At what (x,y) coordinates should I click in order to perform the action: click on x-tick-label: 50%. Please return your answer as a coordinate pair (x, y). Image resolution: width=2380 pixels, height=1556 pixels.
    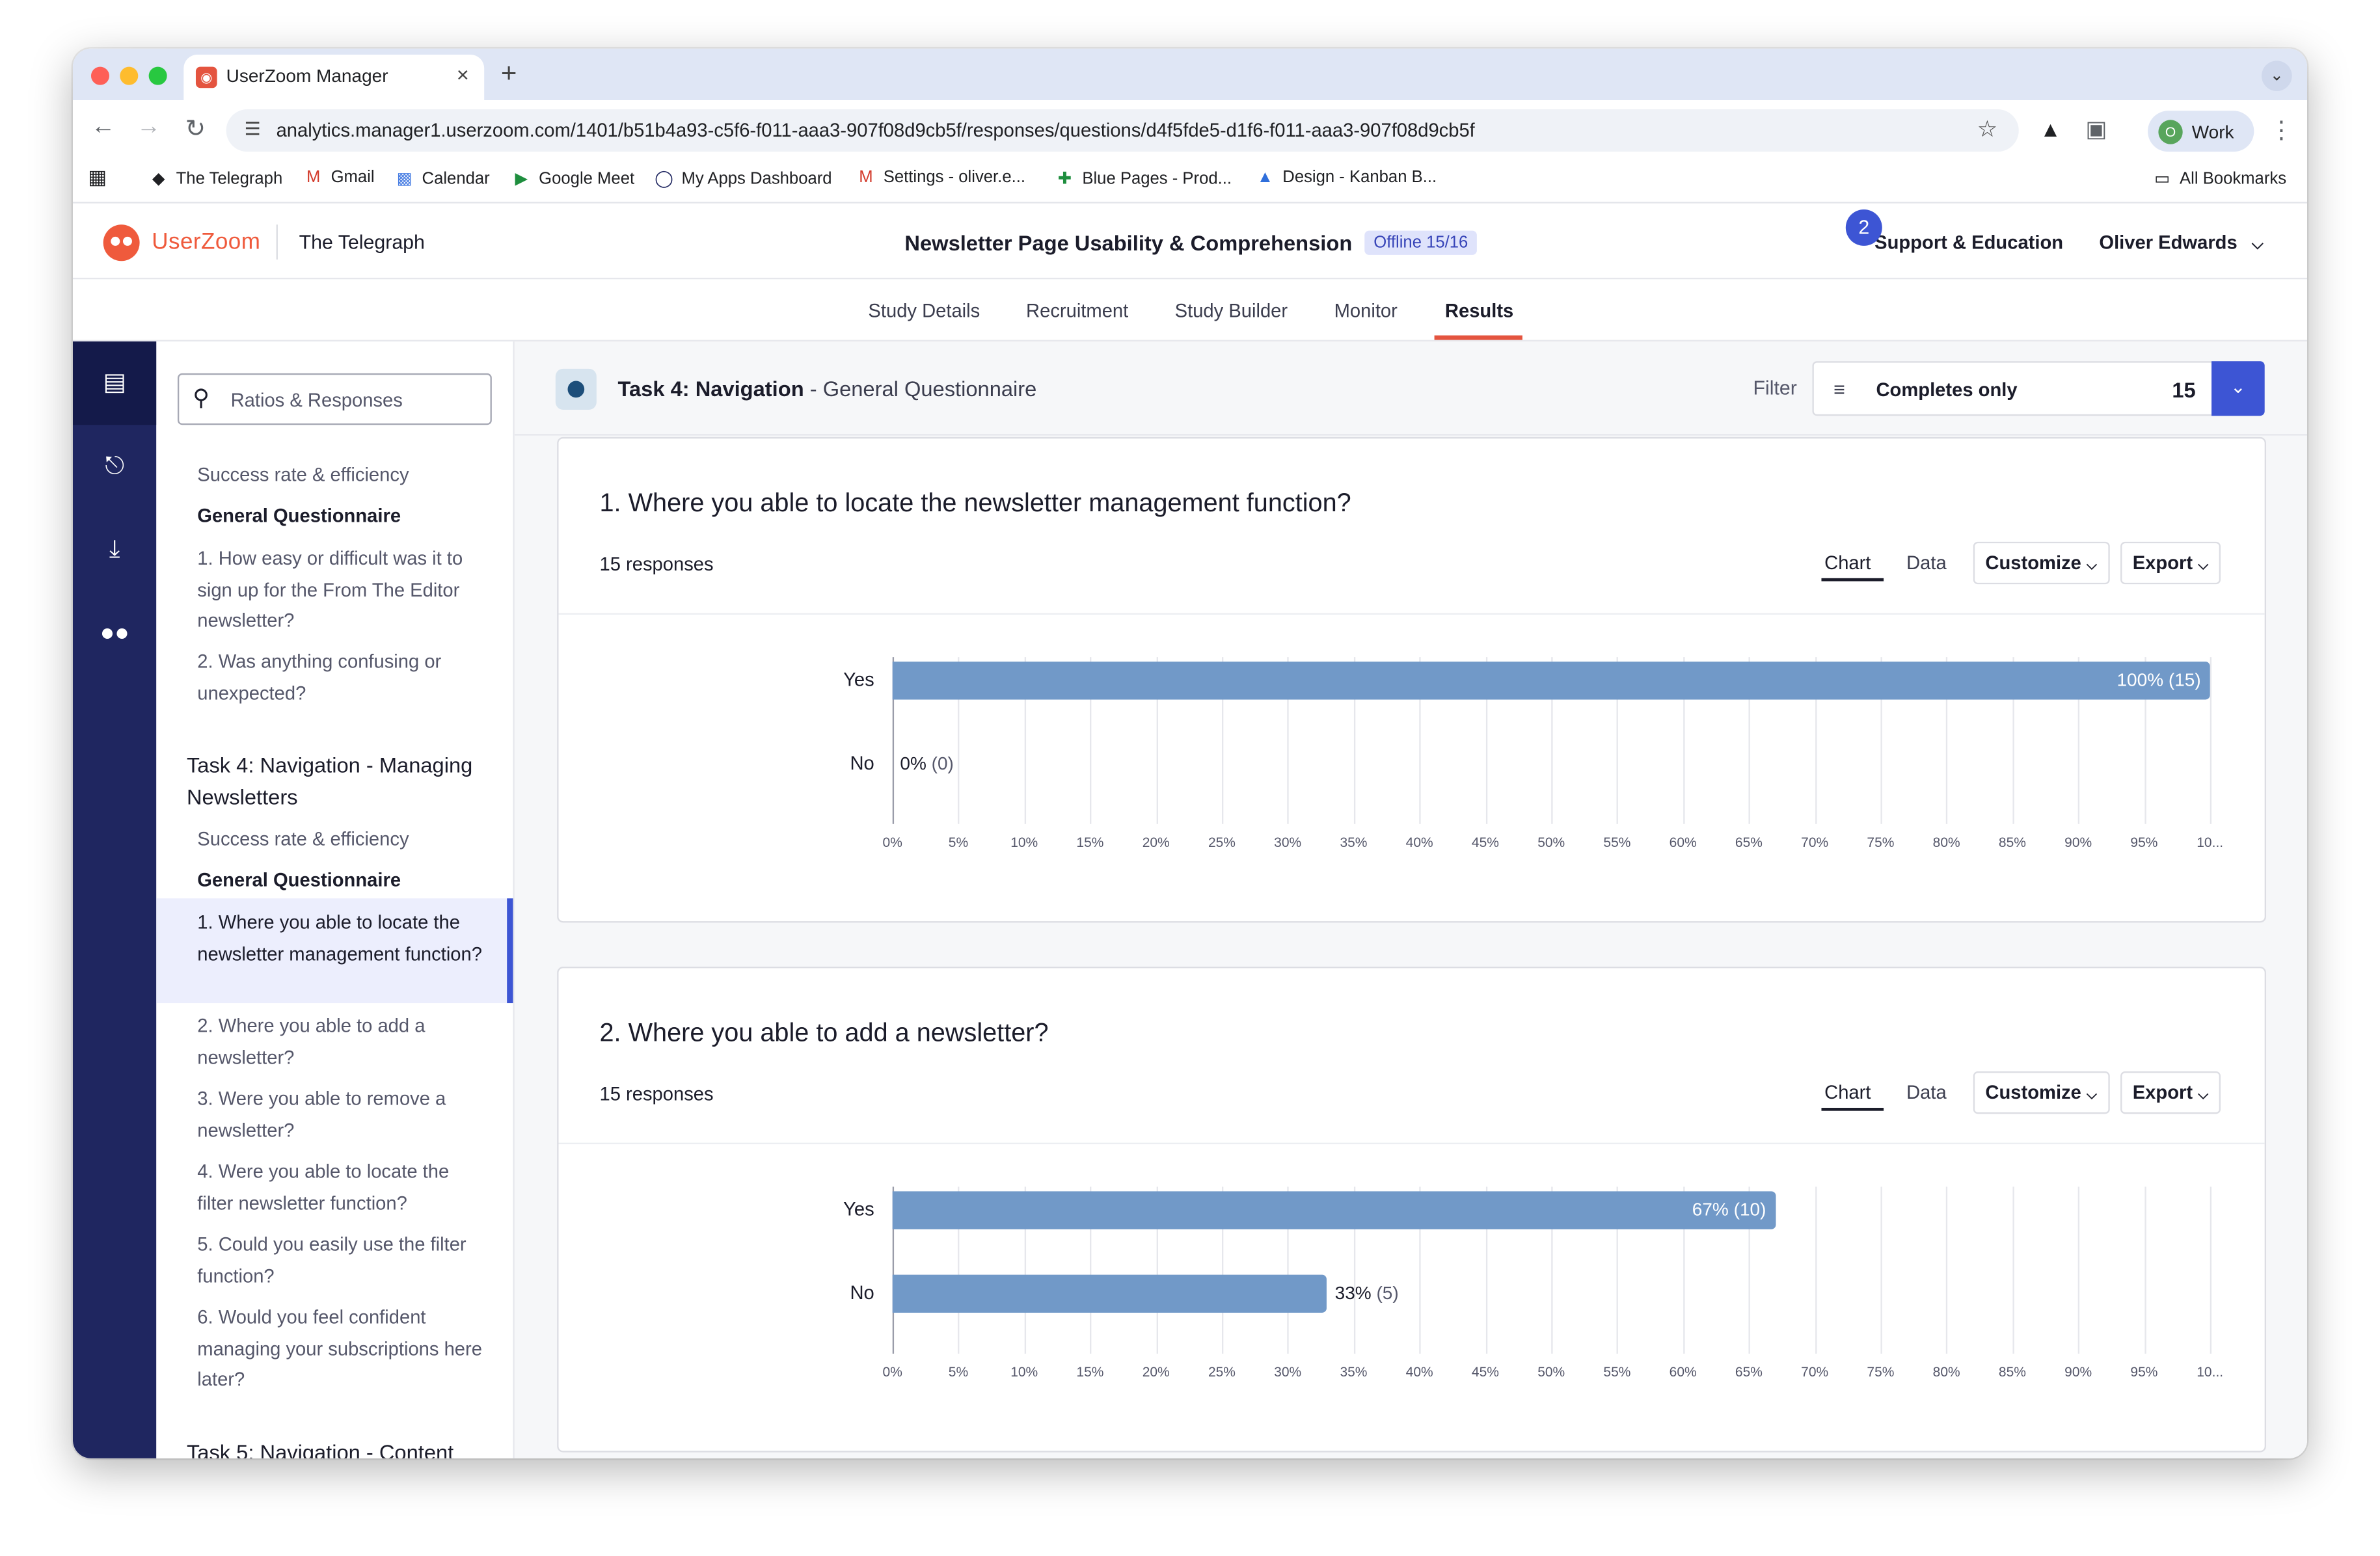
    Looking at the image, I should click on (1551, 1372).